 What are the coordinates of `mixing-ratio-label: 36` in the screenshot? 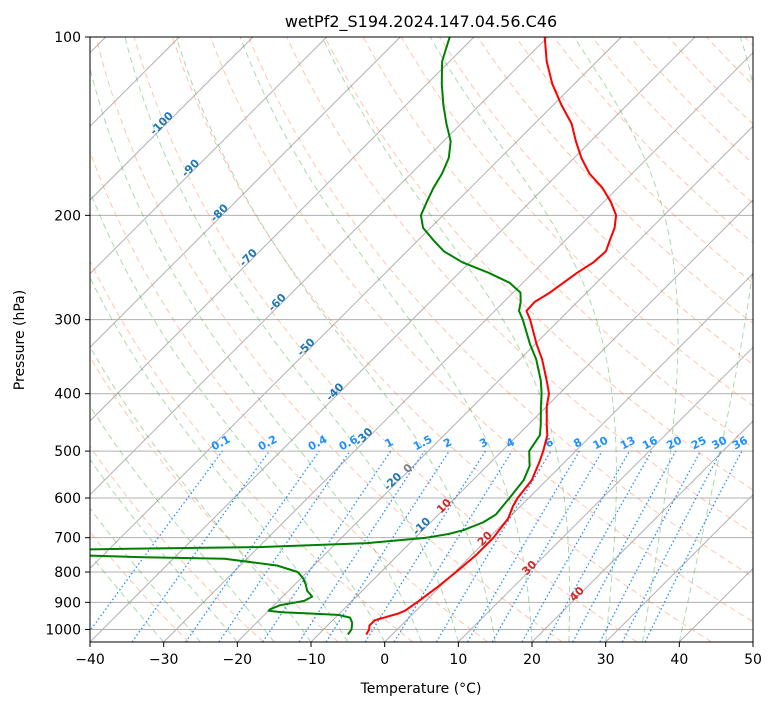 It's located at (740, 443).